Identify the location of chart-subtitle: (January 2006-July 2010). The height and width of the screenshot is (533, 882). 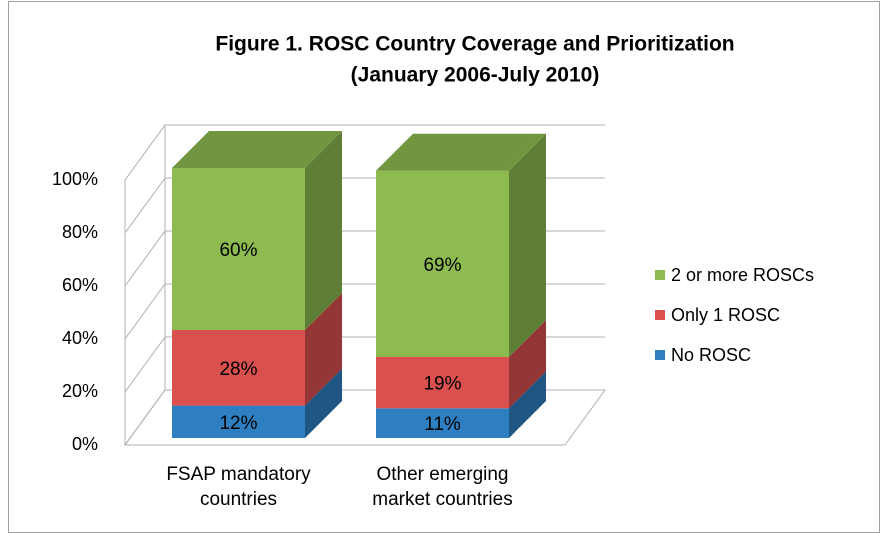
(475, 75).